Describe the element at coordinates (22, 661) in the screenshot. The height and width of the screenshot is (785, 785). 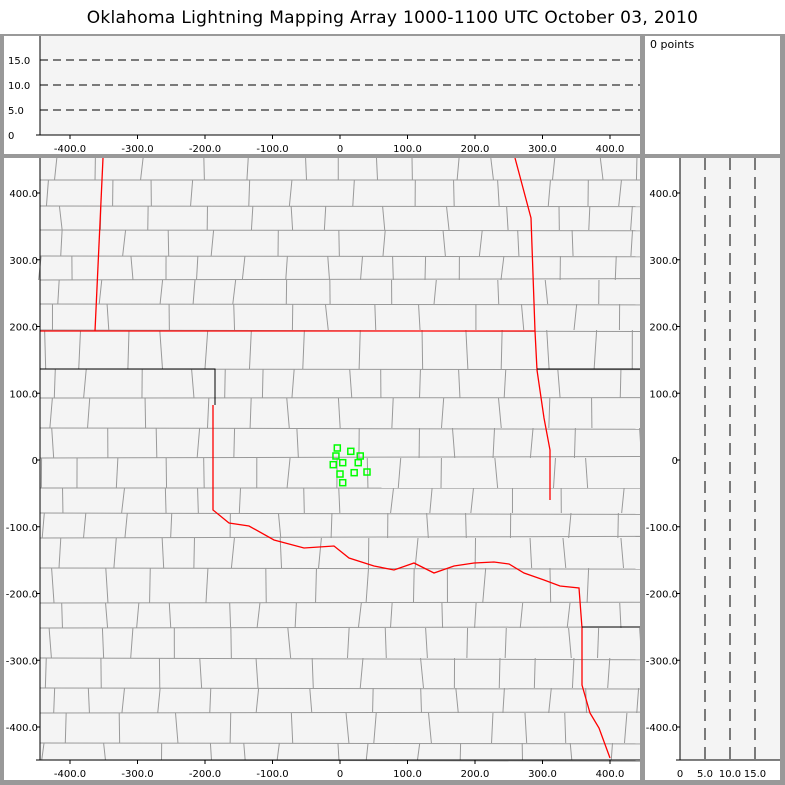
I see `y-tick-label: -300.0` at that location.